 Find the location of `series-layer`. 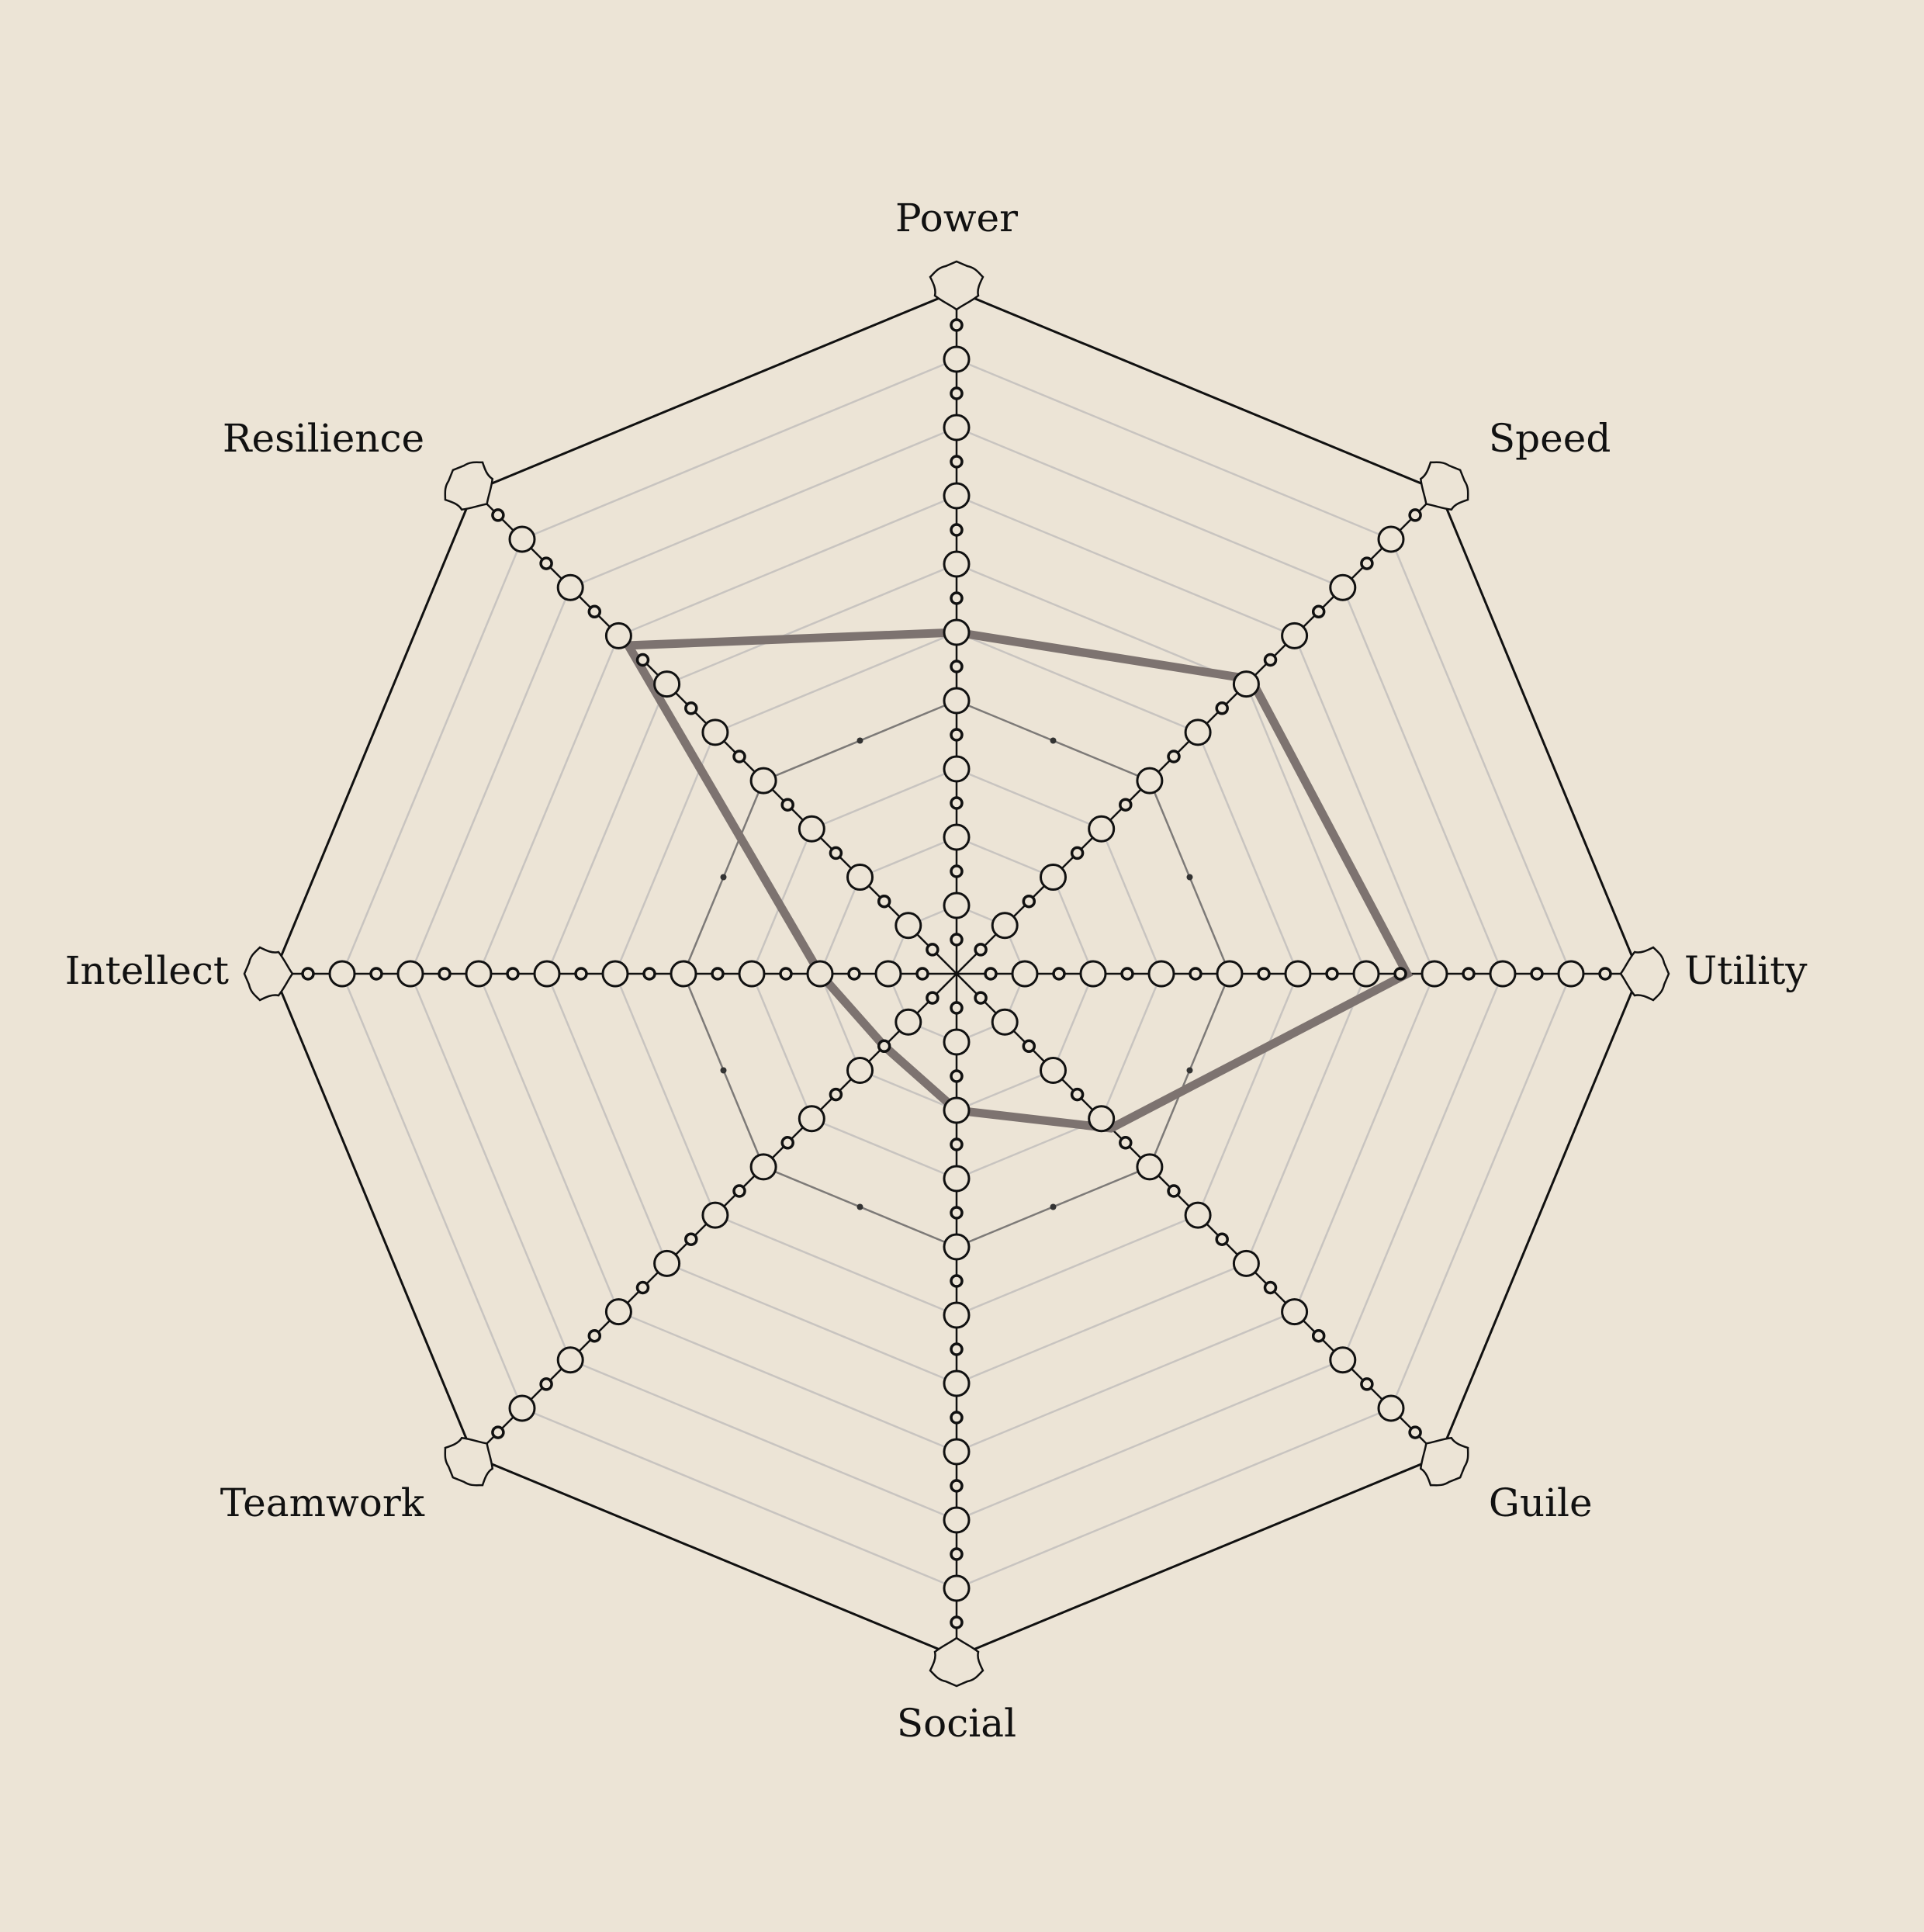

series-layer is located at coordinates (1017, 880).